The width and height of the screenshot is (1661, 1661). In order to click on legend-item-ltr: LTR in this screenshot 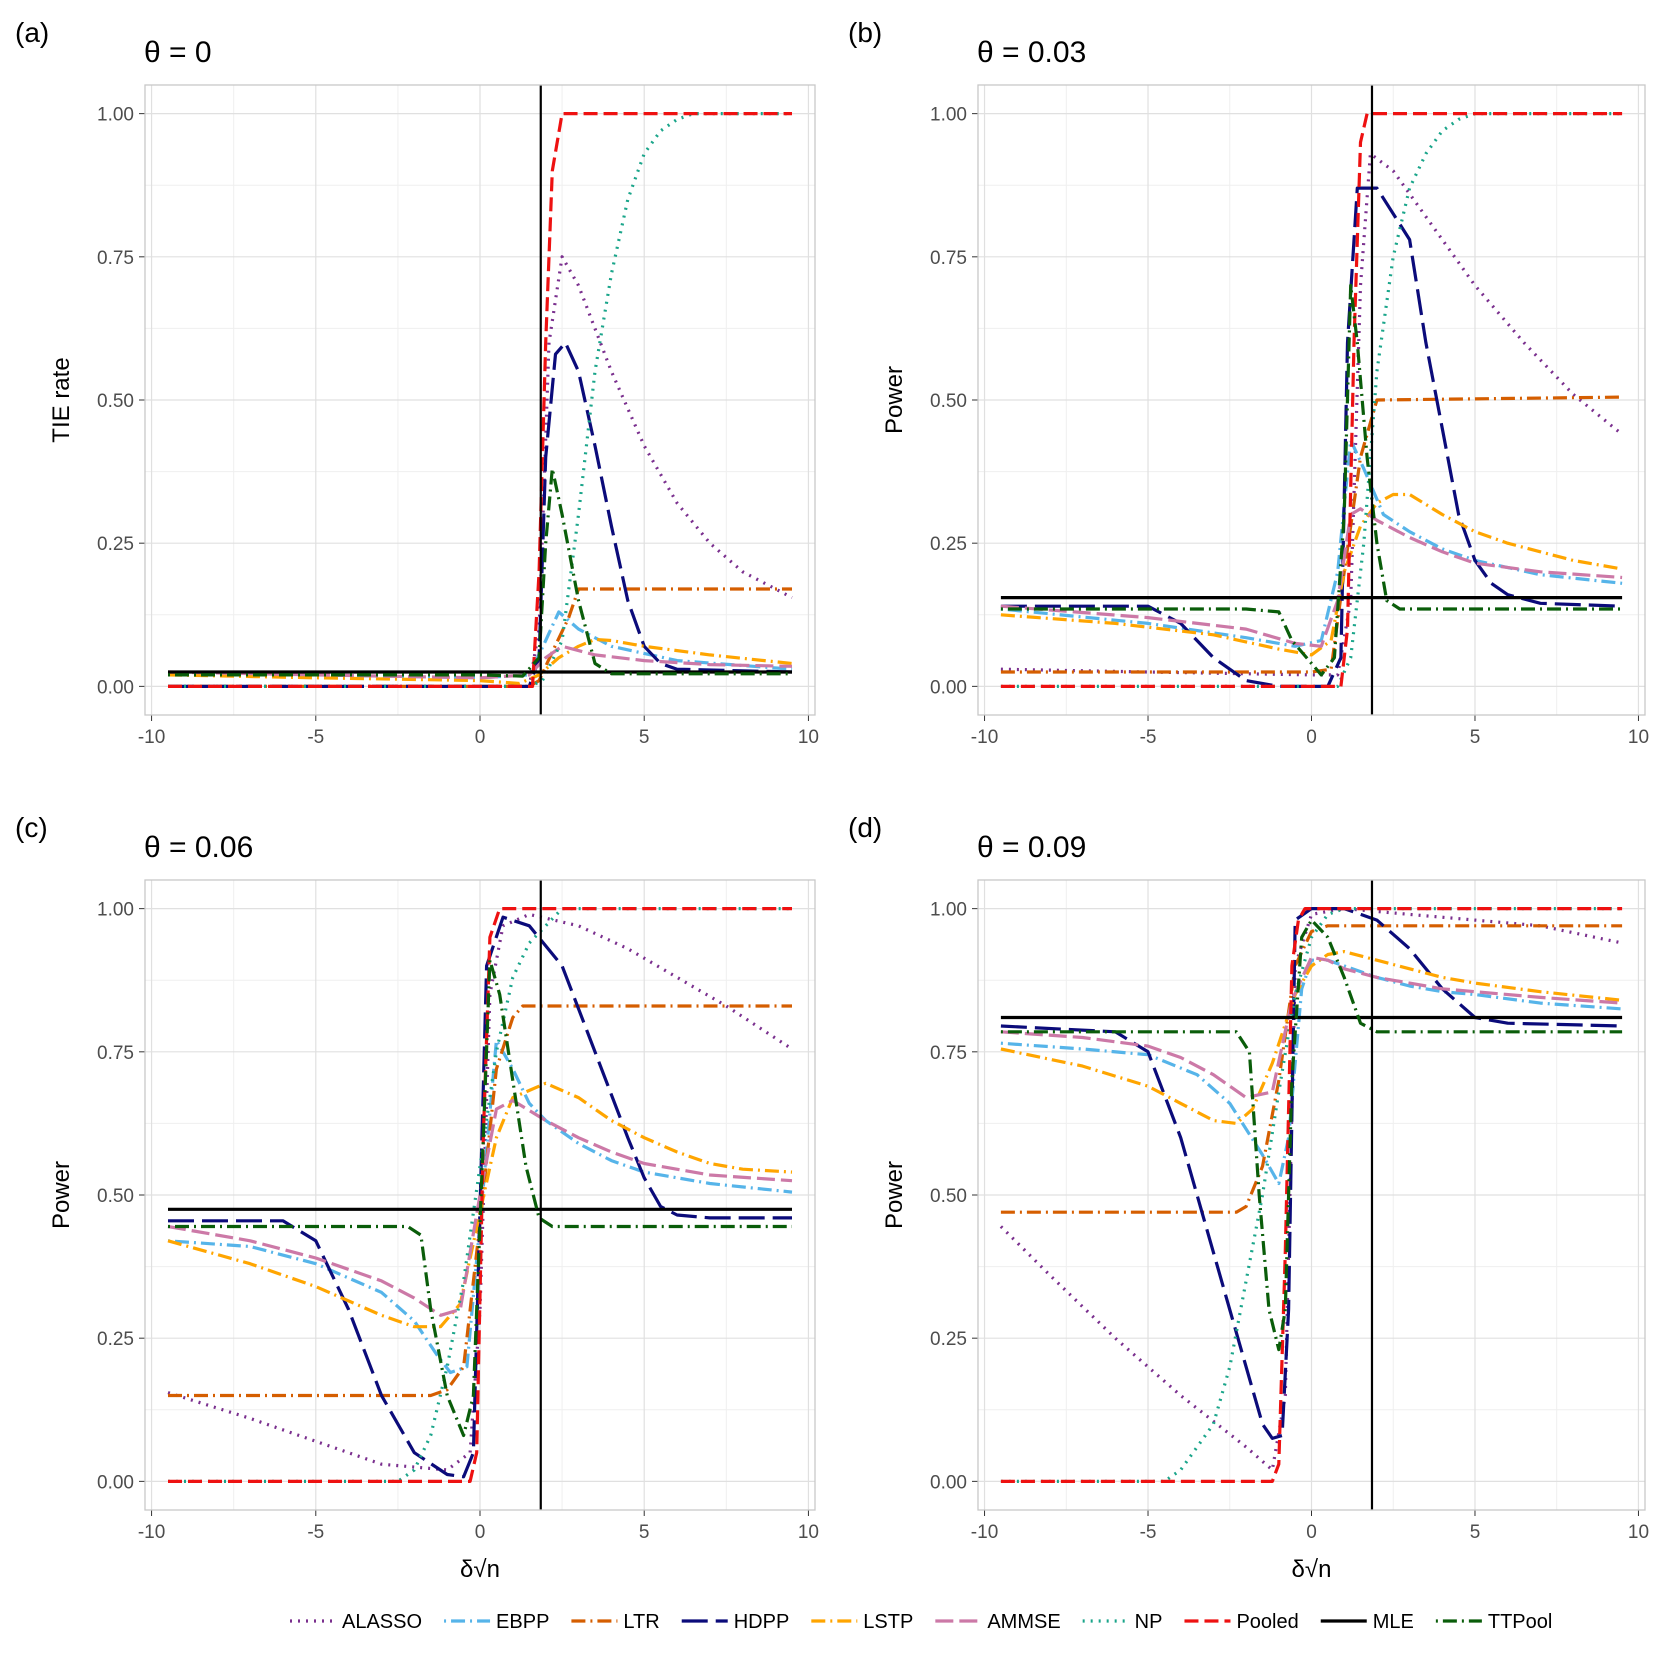, I will do `click(615, 1622)`.